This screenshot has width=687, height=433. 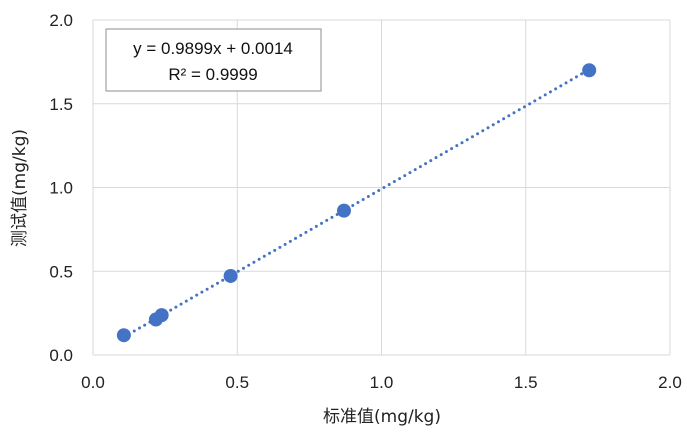 I want to click on x-tick-label: 0.0, so click(x=93, y=382).